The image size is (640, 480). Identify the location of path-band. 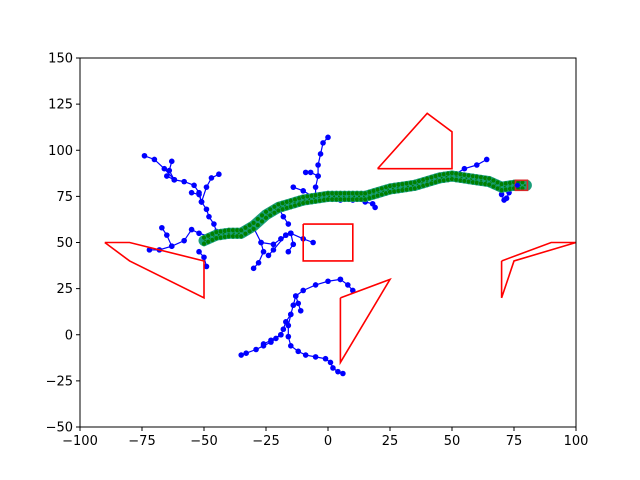
(365, 208).